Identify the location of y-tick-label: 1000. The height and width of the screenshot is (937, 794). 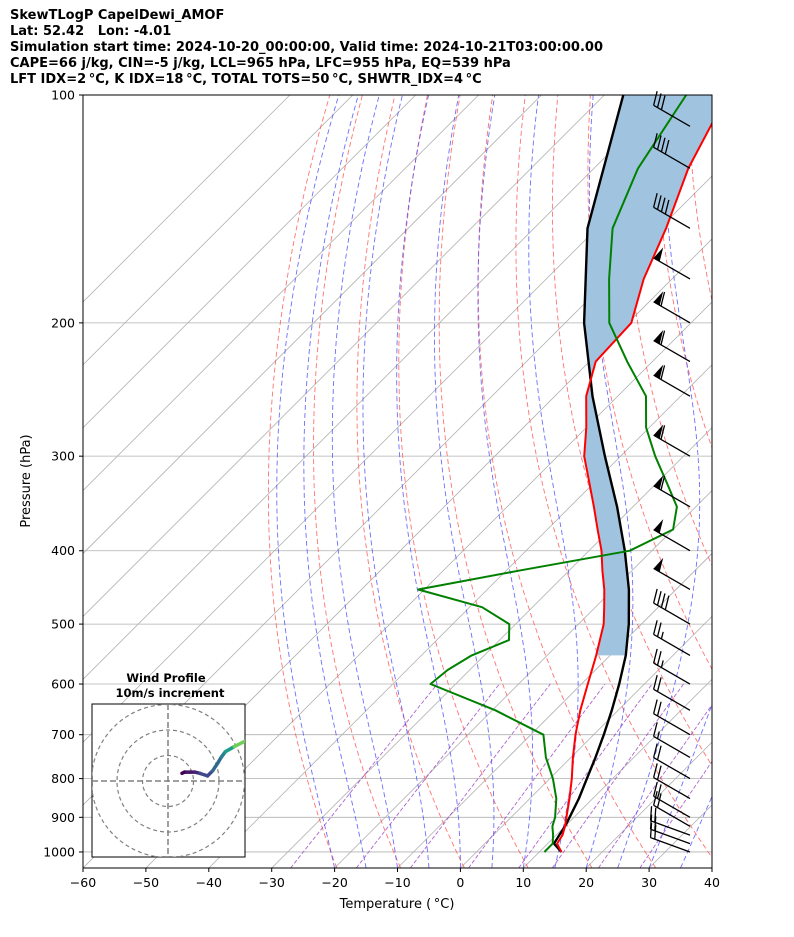
(59, 851).